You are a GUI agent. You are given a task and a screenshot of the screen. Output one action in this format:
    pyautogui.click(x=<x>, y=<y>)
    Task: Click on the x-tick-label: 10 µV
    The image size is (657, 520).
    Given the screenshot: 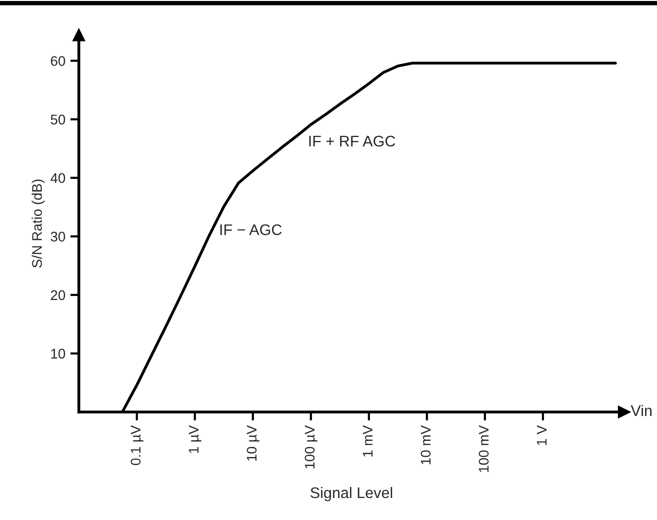 What is the action you would take?
    pyautogui.click(x=253, y=443)
    